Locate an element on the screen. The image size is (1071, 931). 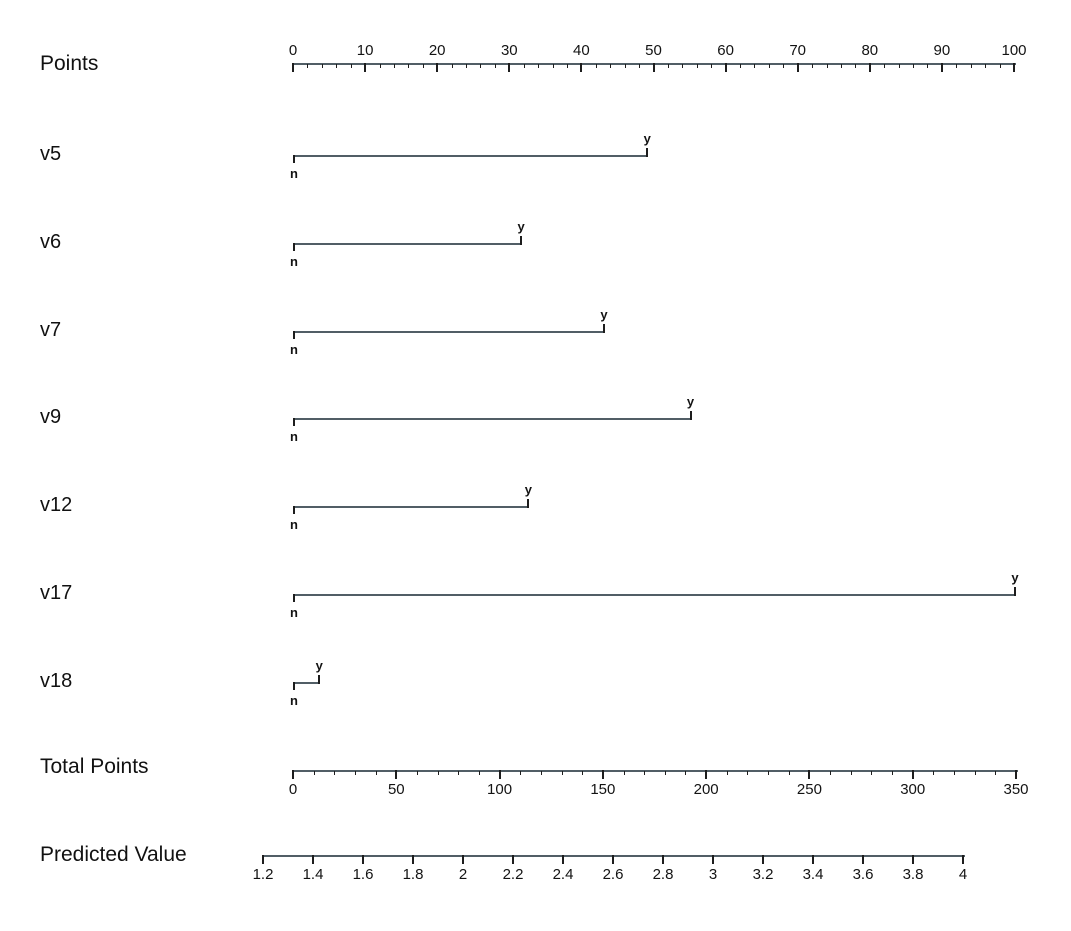
axis-tick-label: 40 is located at coordinates (581, 50).